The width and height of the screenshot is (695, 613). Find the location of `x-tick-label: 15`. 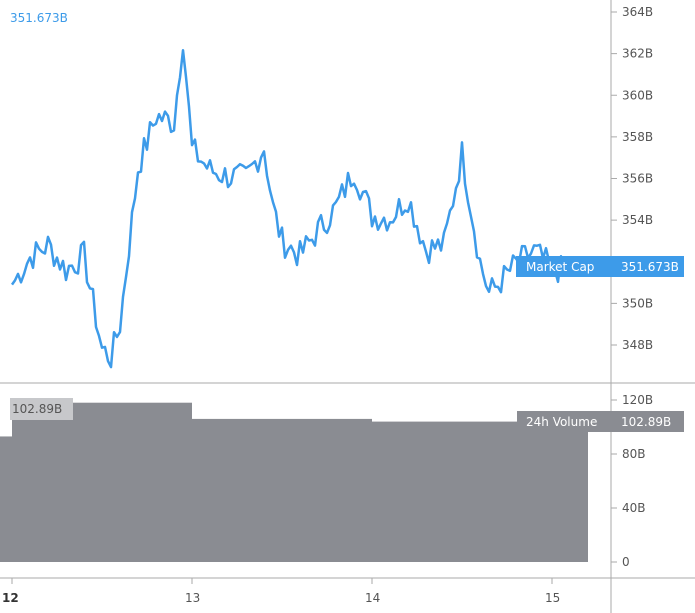

x-tick-label: 15 is located at coordinates (552, 598).